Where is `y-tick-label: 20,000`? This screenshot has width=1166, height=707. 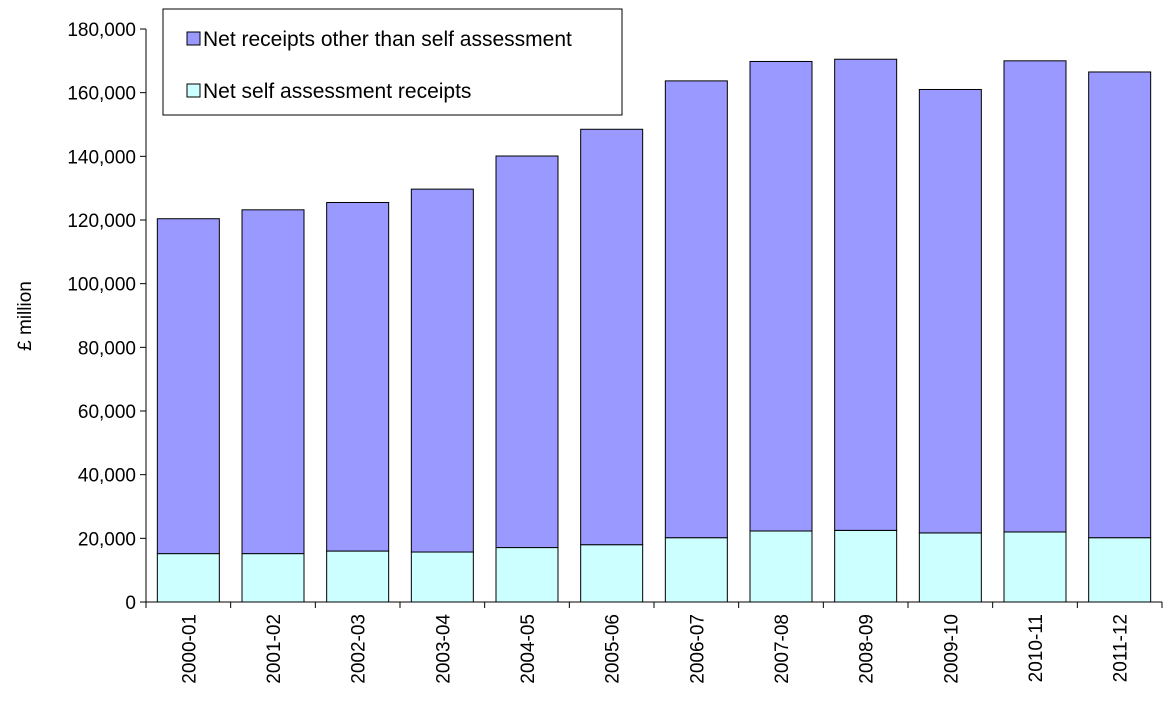 y-tick-label: 20,000 is located at coordinates (107, 539).